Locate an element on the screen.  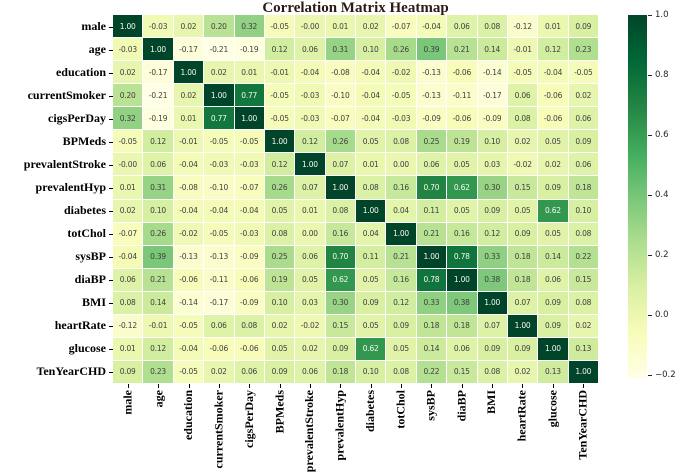
x-tick-mark is located at coordinates (311, 386).